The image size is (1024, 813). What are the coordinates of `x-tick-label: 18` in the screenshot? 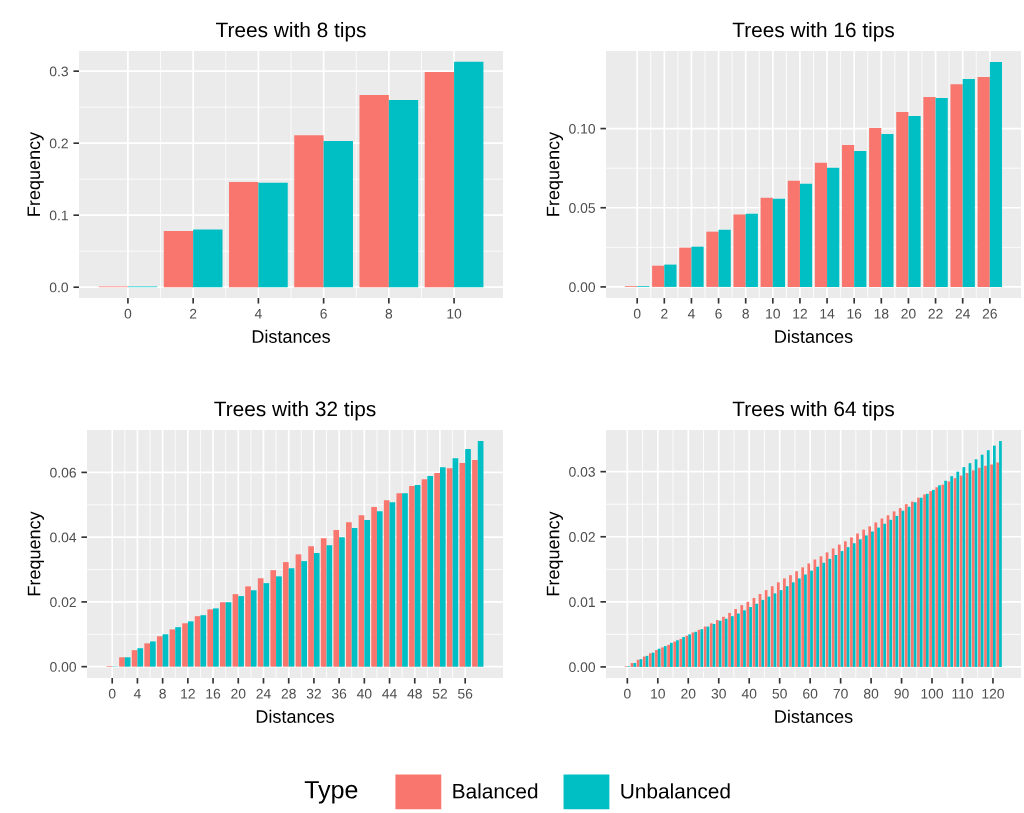 It's located at (881, 313).